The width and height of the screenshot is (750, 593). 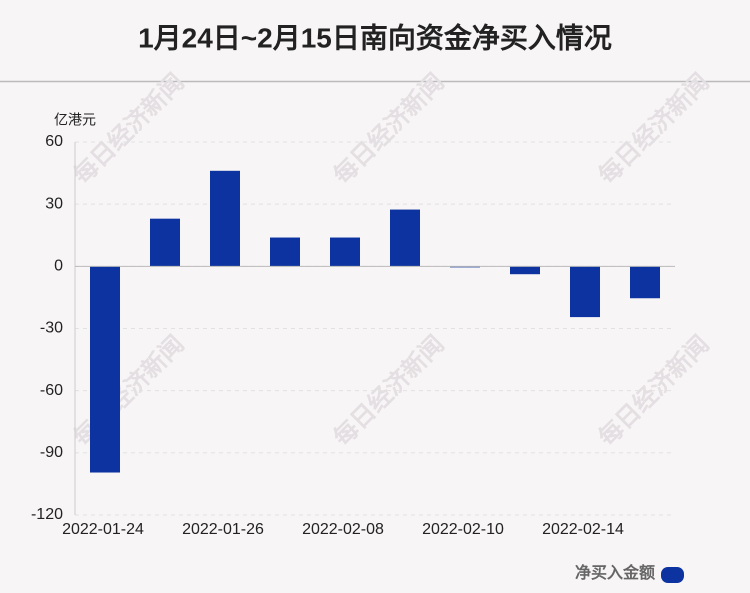 I want to click on y-tick-label: 60, so click(x=54, y=141).